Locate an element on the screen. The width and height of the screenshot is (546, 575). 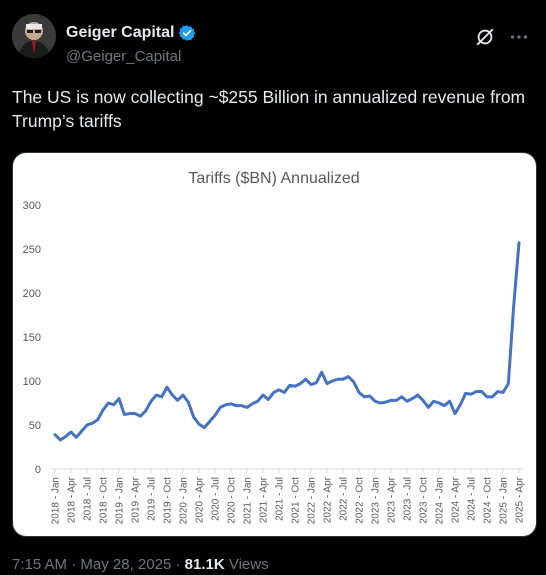
chart-title: Tariffs ($BN) Annualized is located at coordinates (273, 178).